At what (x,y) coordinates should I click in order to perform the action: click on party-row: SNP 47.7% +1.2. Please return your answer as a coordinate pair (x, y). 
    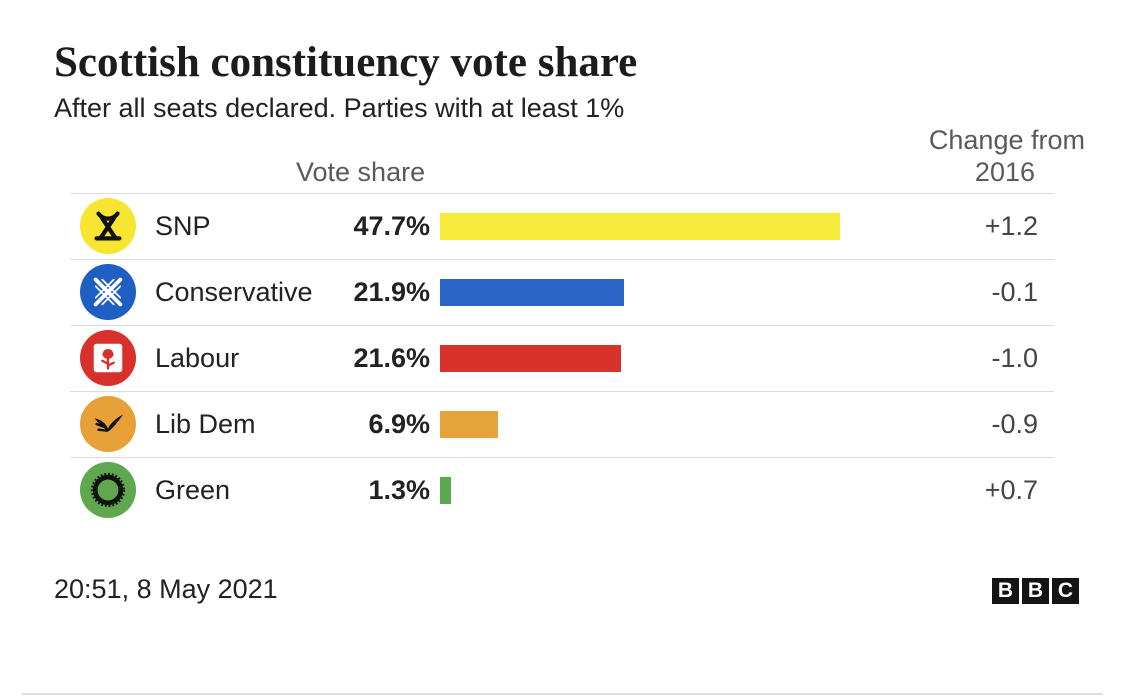
    Looking at the image, I should click on (562, 227).